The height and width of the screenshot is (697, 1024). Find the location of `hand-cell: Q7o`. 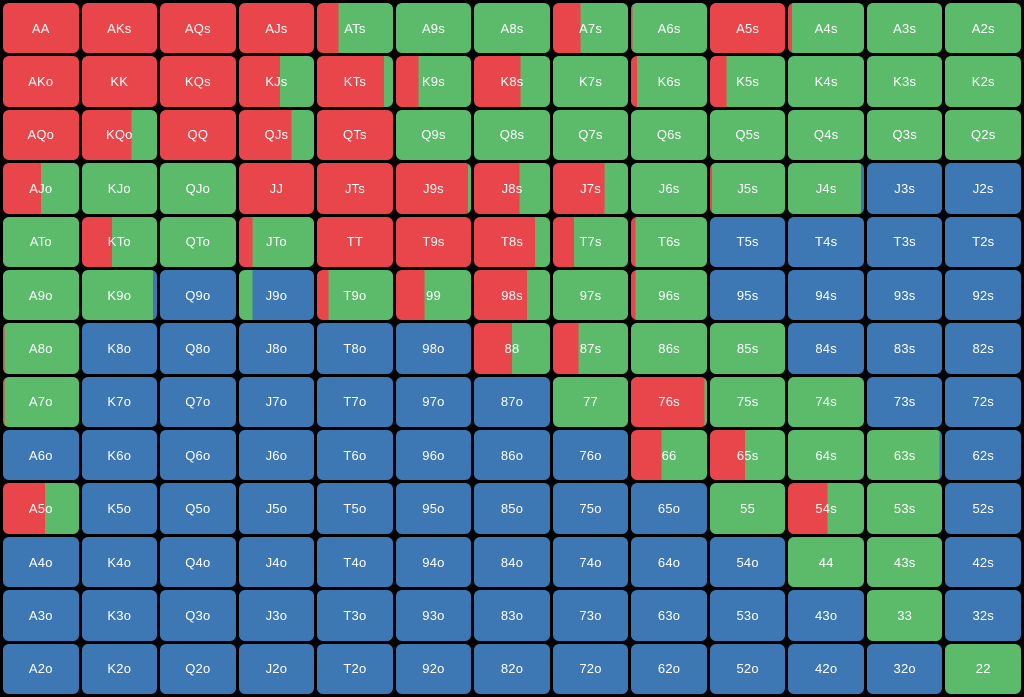

hand-cell: Q7o is located at coordinates (198, 402).